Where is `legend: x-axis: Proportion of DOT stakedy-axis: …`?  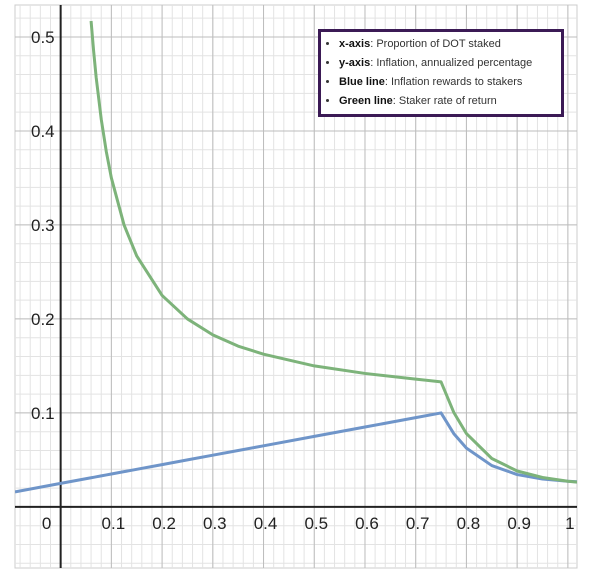
legend: x-axis: Proportion of DOT stakedy-axis: … is located at coordinates (441, 73).